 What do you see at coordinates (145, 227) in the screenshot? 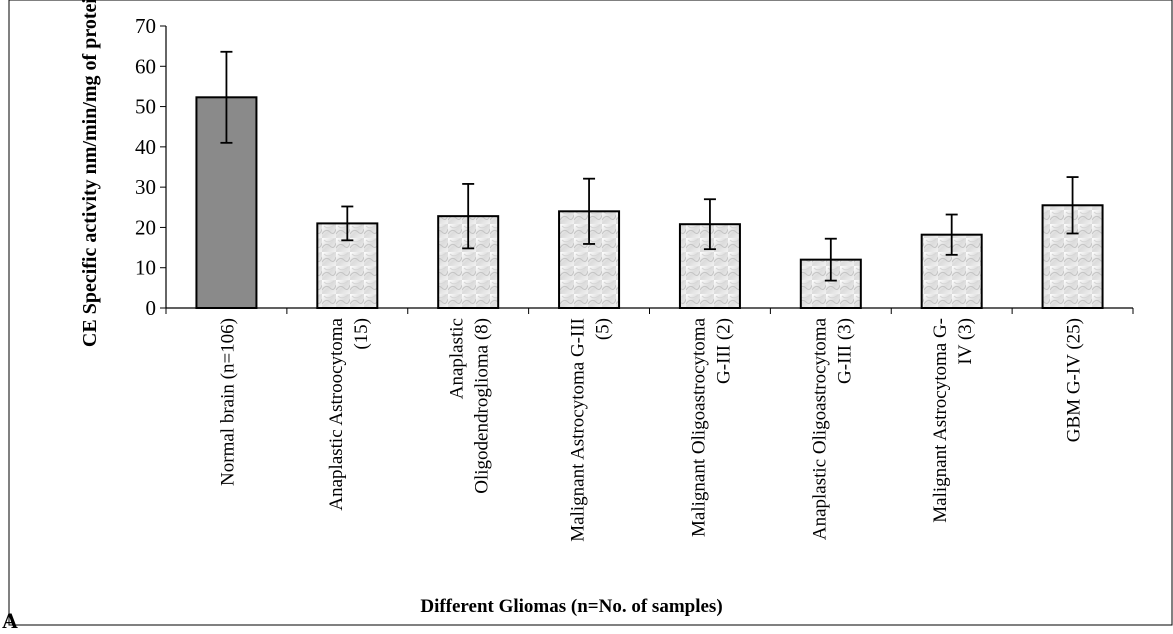
I see `y-tick-label: 20` at bounding box center [145, 227].